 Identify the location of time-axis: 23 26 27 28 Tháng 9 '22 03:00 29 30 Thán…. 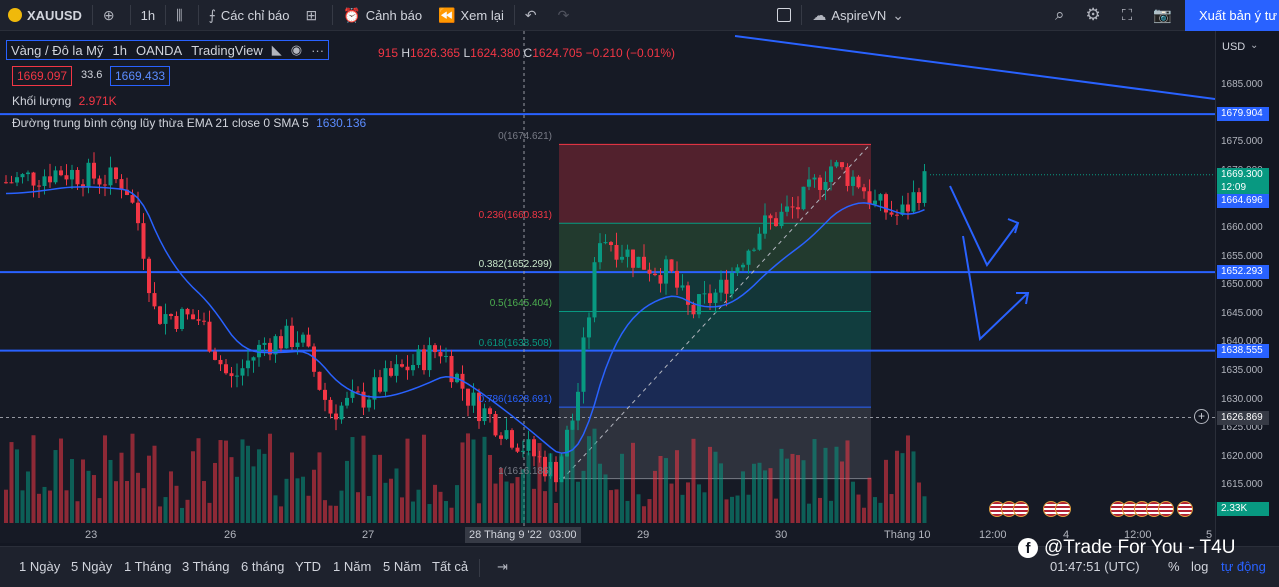
(607, 535).